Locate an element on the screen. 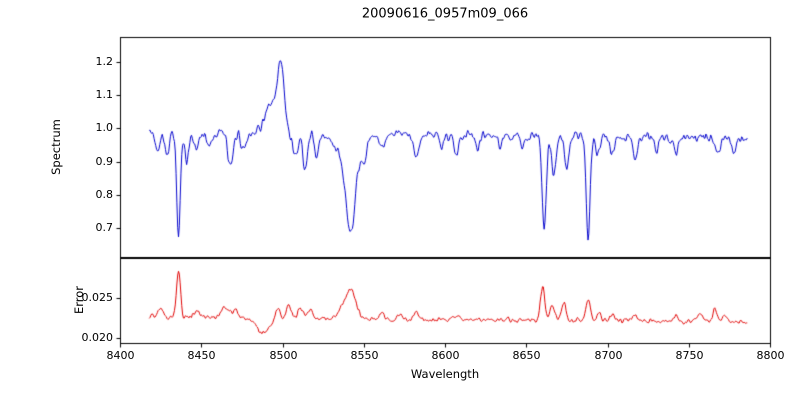 This screenshot has height=400, width=800. error-y-tick-label: 0.025 is located at coordinates (97, 297).